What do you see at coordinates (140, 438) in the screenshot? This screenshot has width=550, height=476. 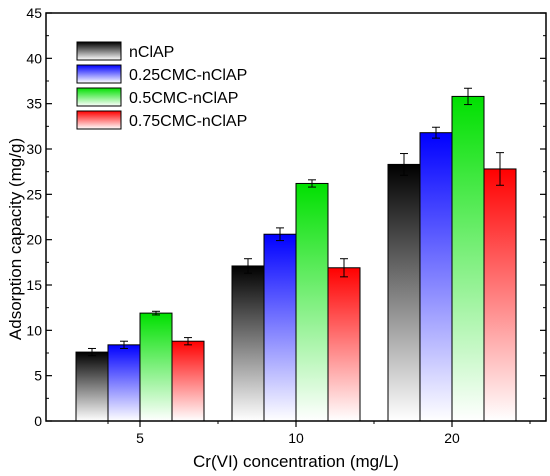 I see `x-tick-label: 5` at bounding box center [140, 438].